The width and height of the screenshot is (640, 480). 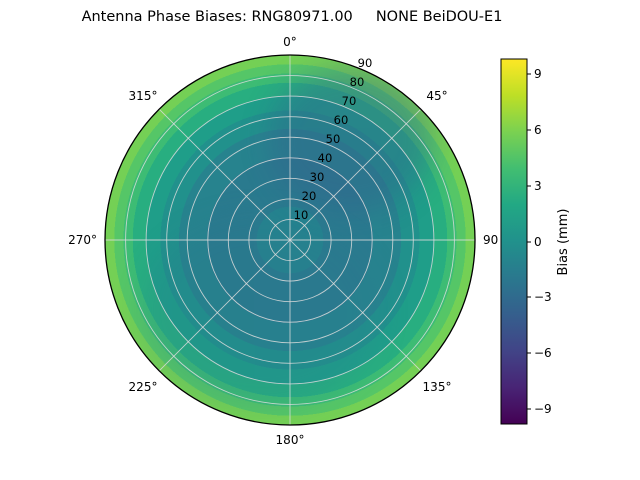 I want to click on angular-tick-label: 270°, so click(x=82, y=240).